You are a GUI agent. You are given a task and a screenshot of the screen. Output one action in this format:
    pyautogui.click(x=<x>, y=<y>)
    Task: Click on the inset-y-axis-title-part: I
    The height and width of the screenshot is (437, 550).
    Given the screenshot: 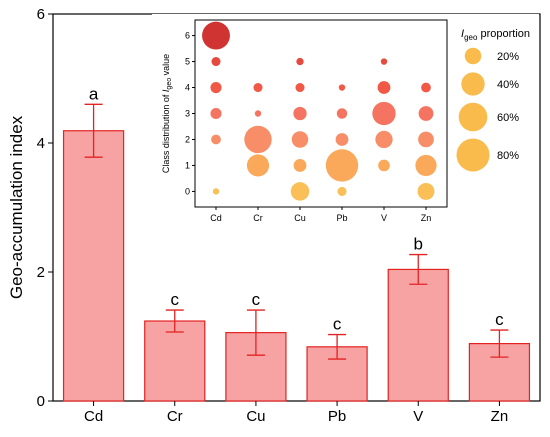 What is the action you would take?
    pyautogui.click(x=166, y=90)
    